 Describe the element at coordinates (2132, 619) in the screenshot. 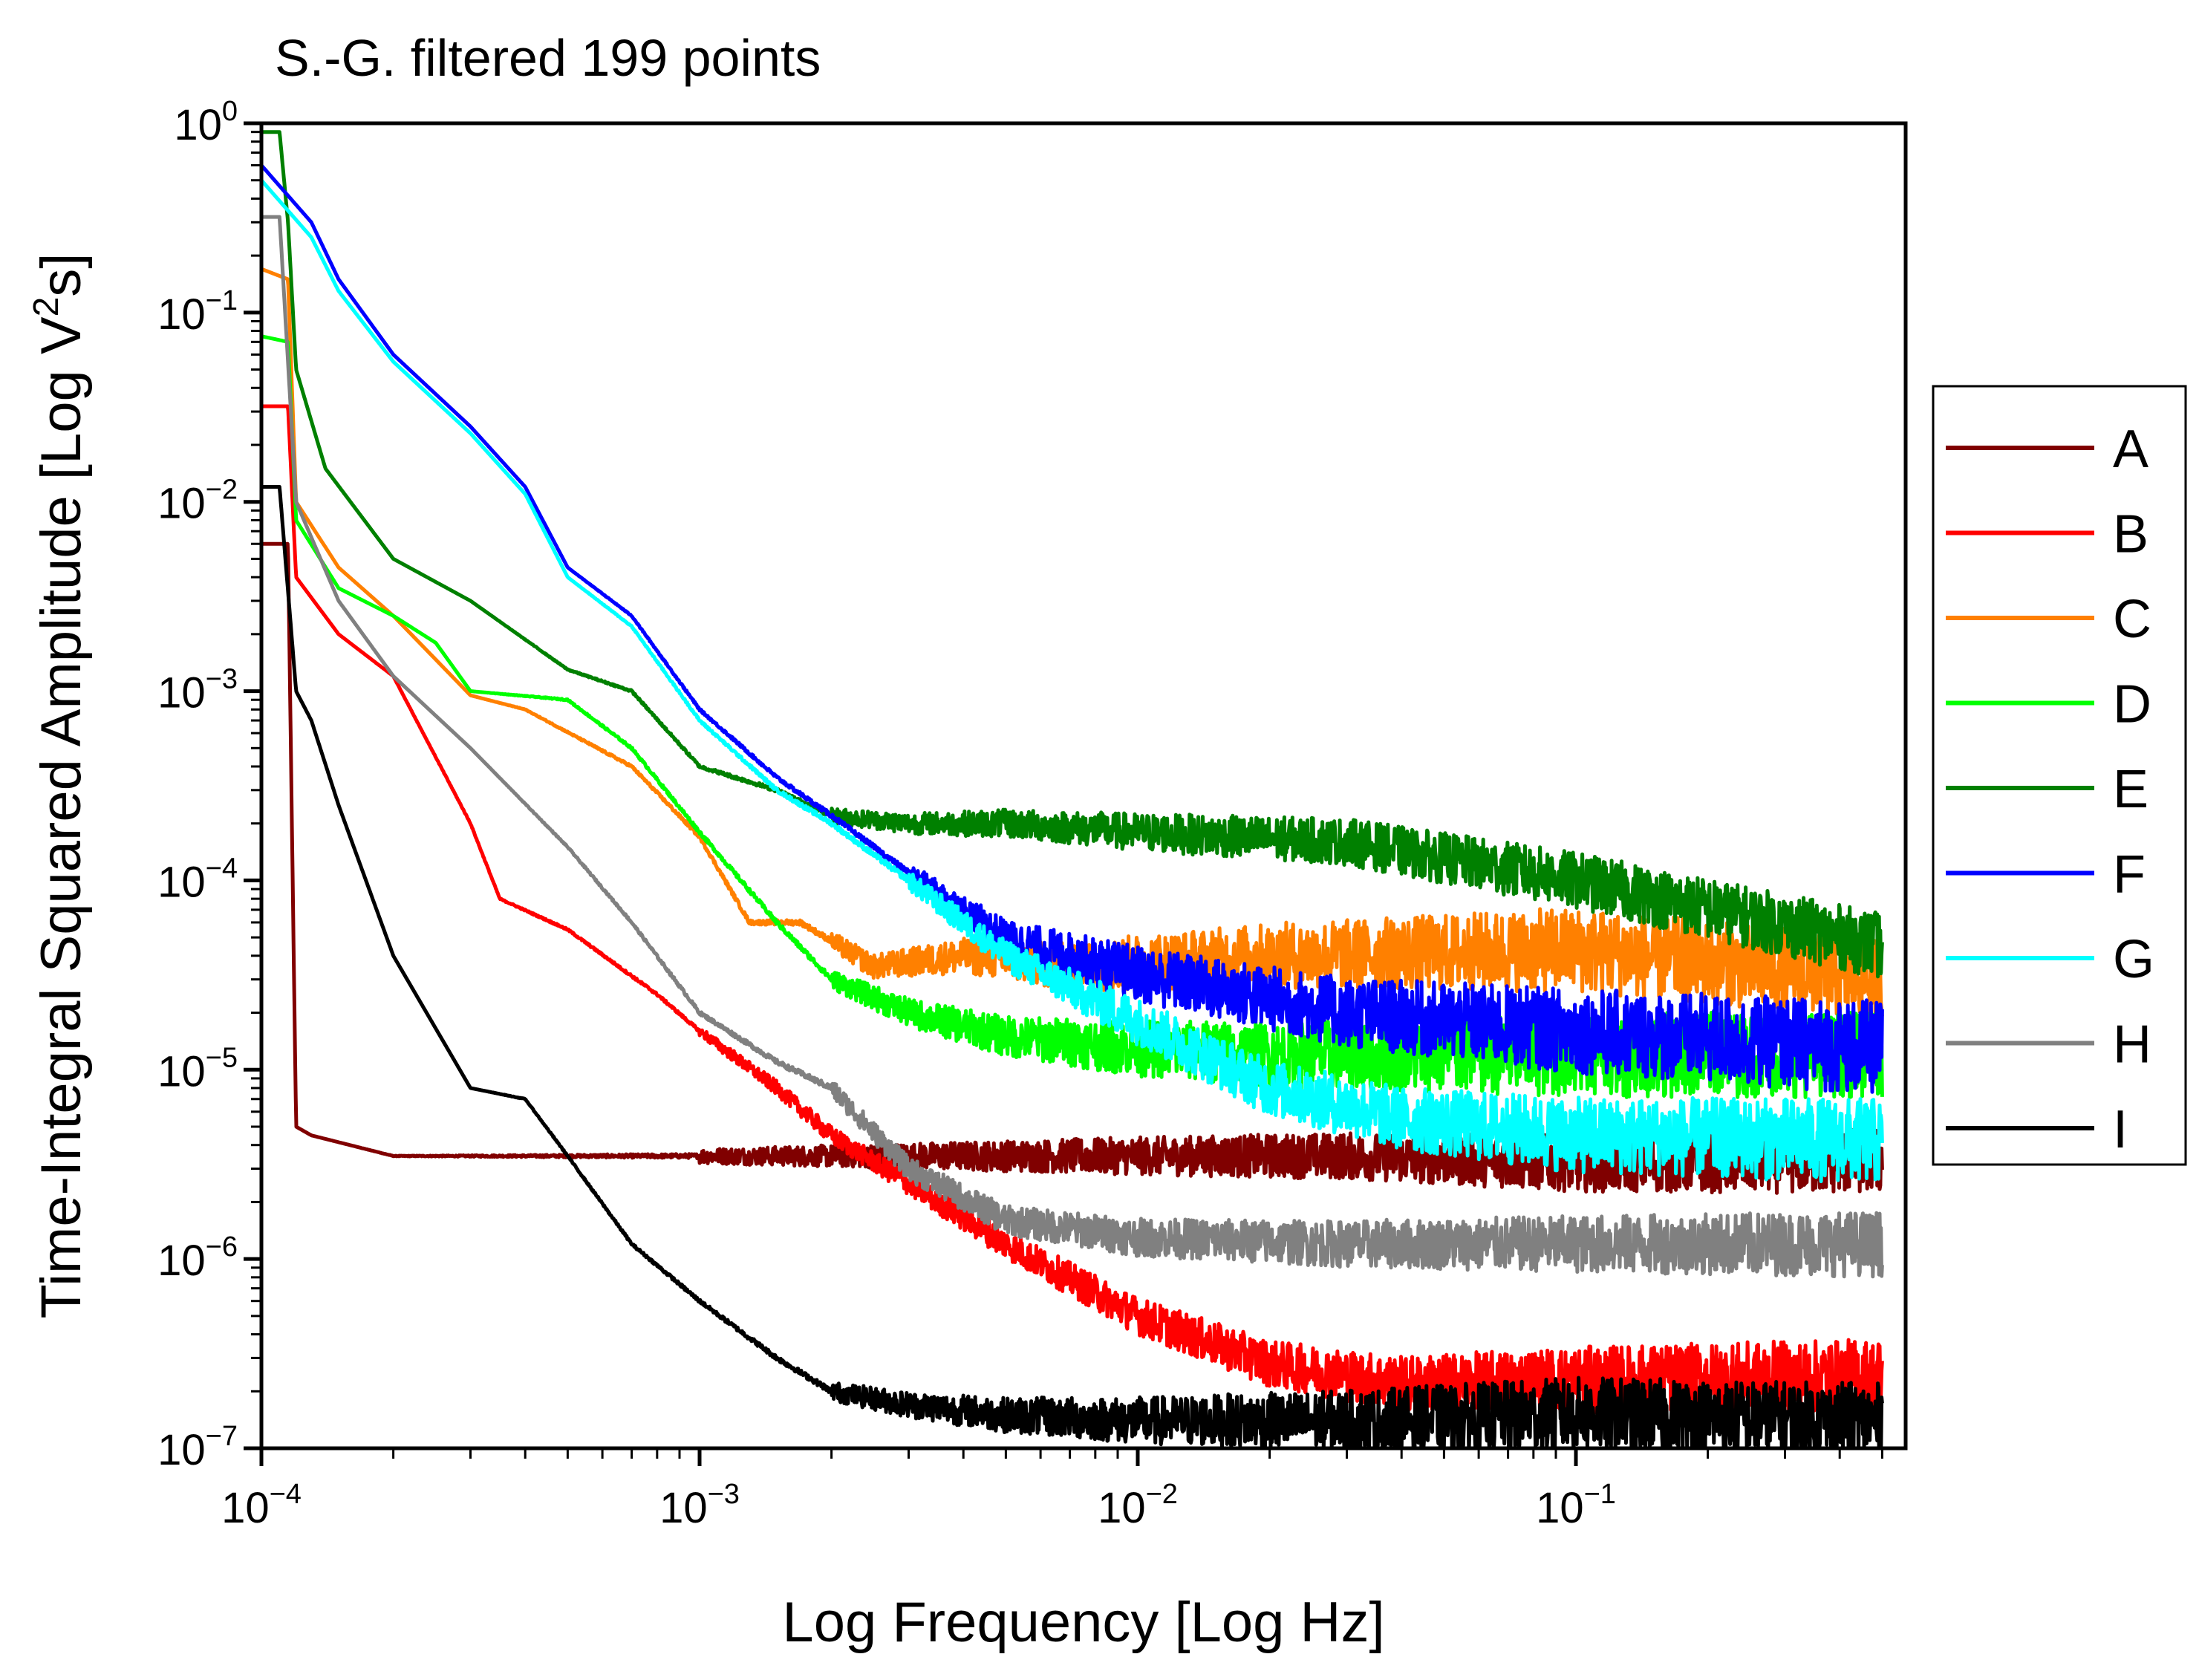

I see `legend-label-c: C` at that location.